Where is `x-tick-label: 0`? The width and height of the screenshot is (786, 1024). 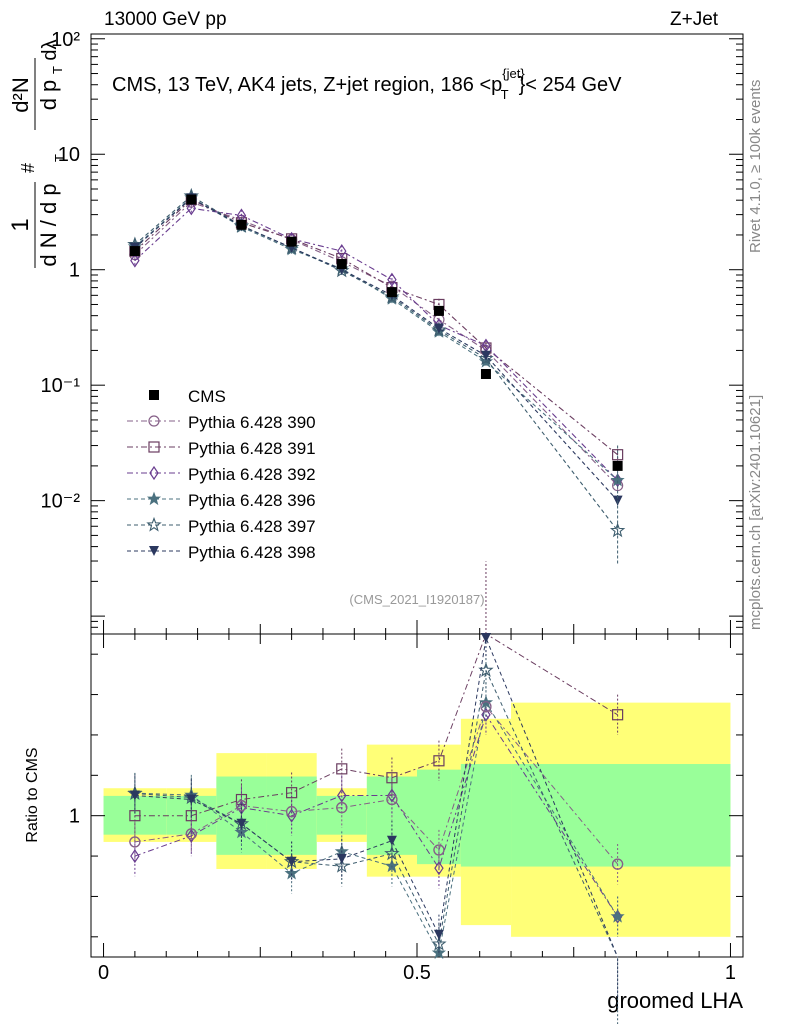
x-tick-label: 0 is located at coordinates (103, 973).